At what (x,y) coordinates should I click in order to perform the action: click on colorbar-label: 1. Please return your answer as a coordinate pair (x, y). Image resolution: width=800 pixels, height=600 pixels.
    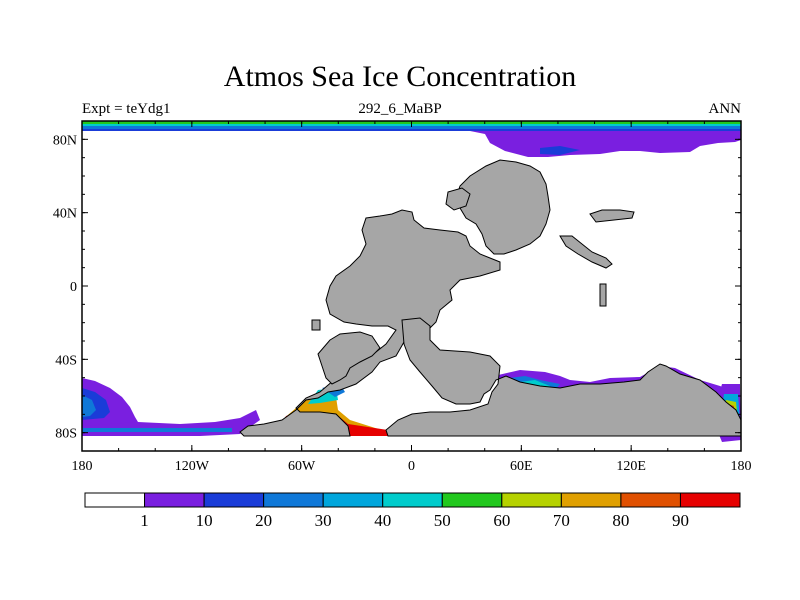
    Looking at the image, I should click on (144, 520).